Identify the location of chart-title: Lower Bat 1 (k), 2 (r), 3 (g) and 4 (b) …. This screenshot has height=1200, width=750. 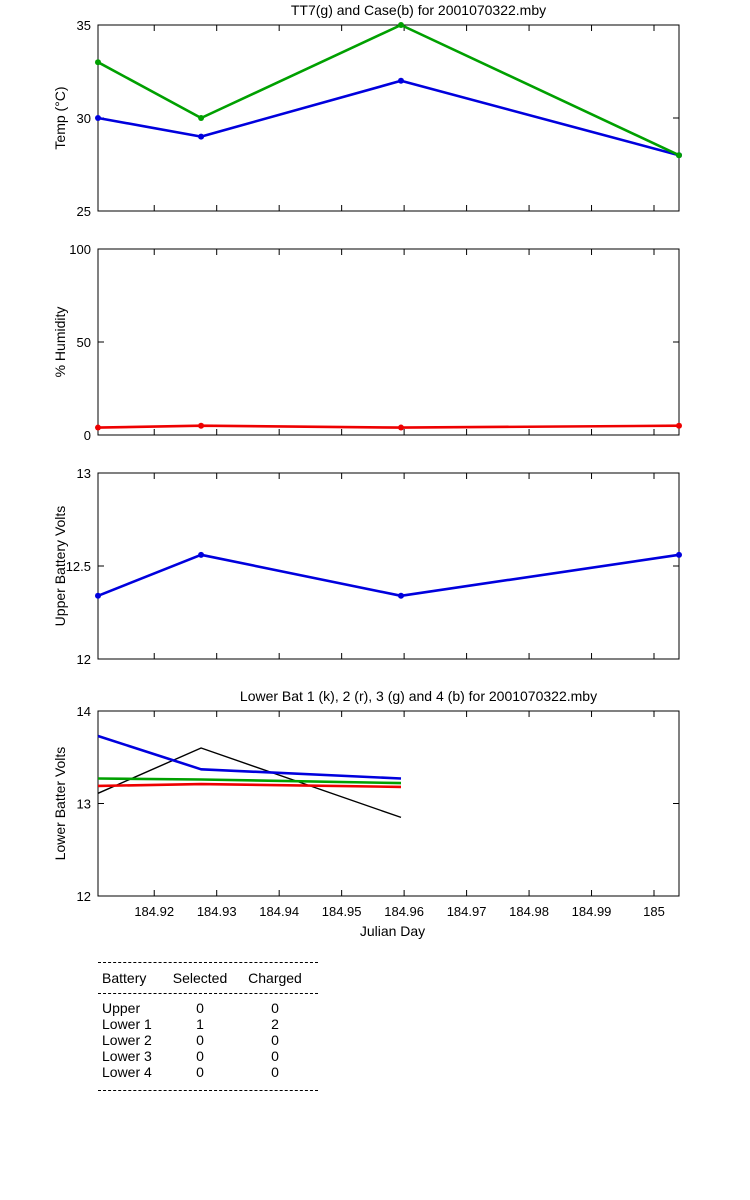
(418, 696).